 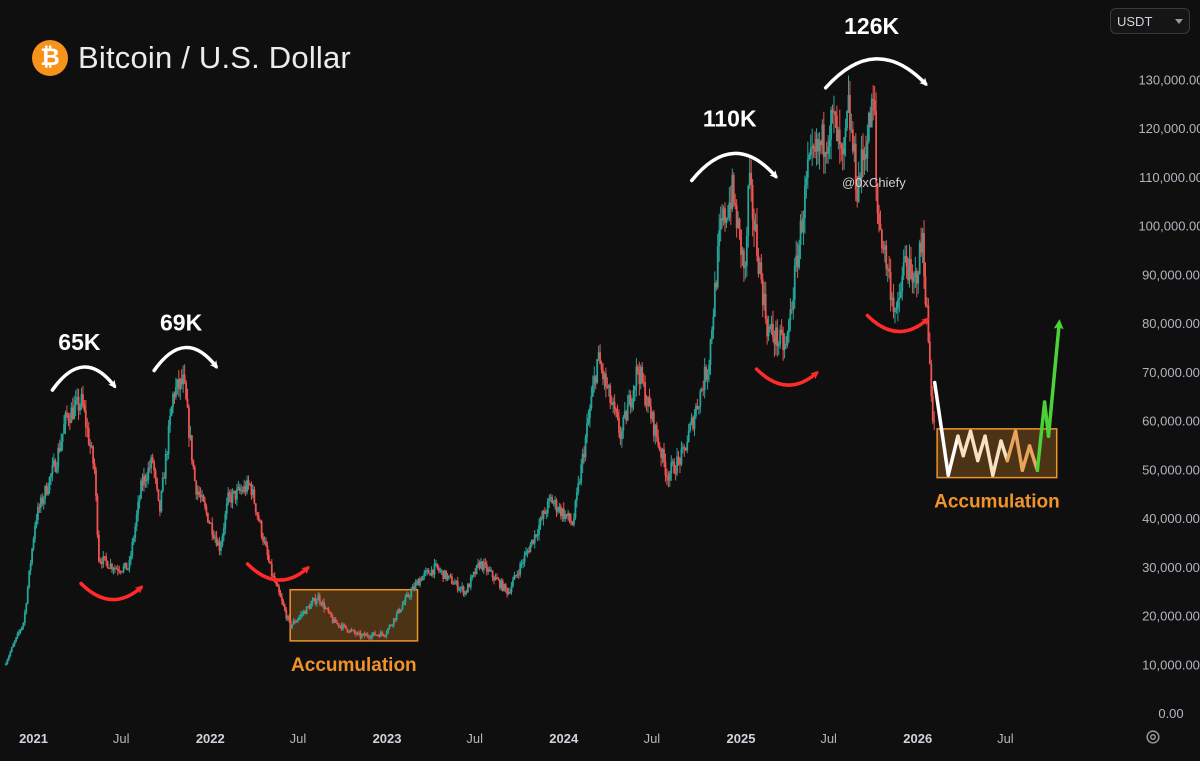 What do you see at coordinates (191, 58) in the screenshot?
I see `chart-header: ₿ Bitcoin / U.S. Dollar` at bounding box center [191, 58].